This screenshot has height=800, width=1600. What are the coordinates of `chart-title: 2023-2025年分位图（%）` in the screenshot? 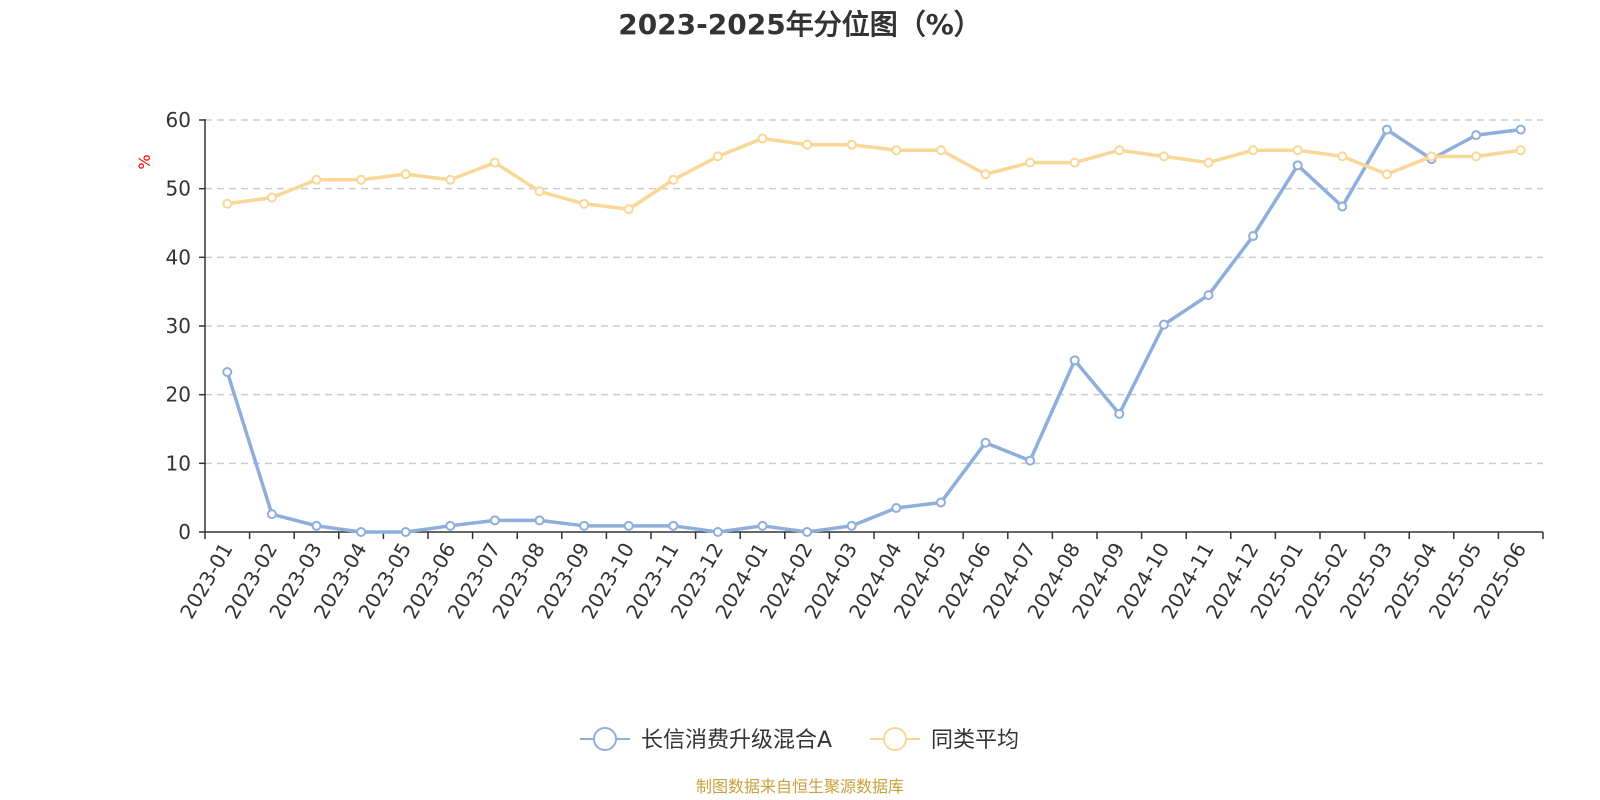 It's located at (800, 24).